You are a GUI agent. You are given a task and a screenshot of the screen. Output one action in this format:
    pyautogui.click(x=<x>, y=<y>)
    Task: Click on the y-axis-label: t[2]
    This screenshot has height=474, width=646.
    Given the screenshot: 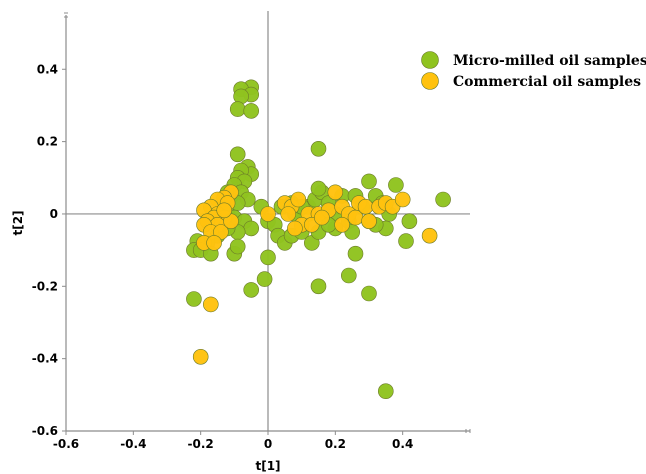 What is the action you would take?
    pyautogui.click(x=18, y=222)
    